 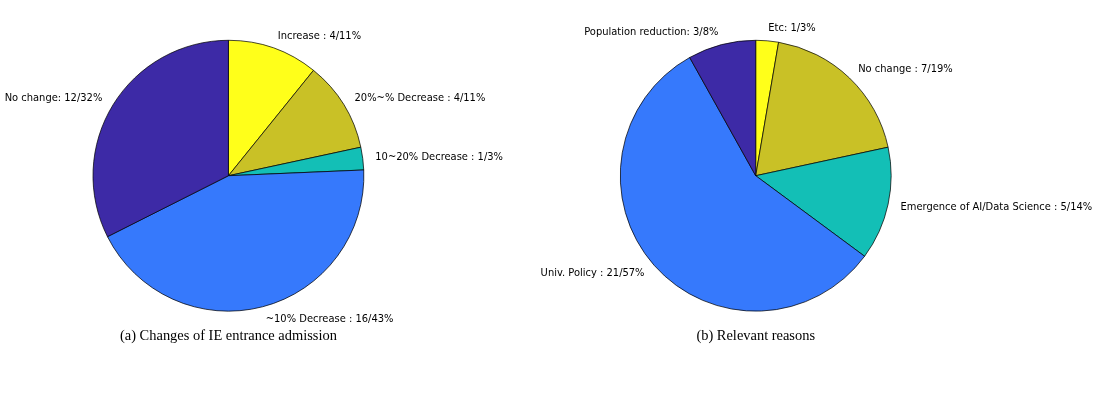 I want to click on slice-label: Increase : 4/11%, so click(x=319, y=35).